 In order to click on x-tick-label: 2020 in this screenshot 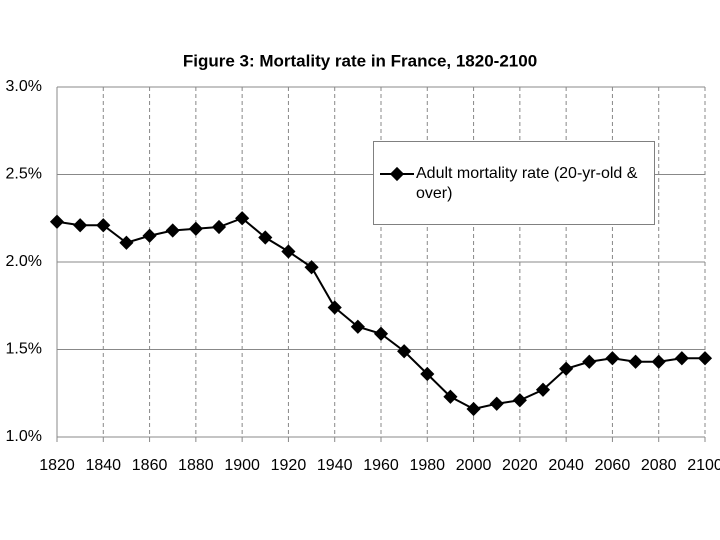, I will do `click(520, 465)`.